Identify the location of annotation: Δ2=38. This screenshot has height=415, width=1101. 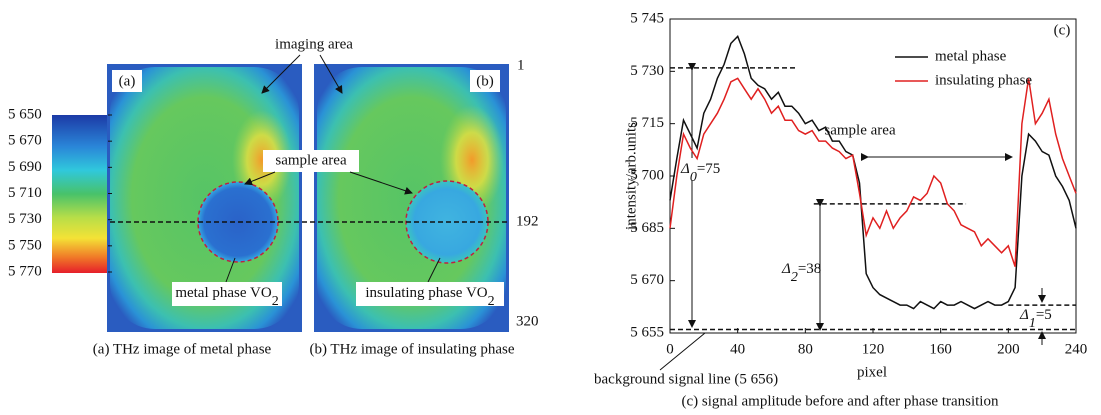
(801, 272).